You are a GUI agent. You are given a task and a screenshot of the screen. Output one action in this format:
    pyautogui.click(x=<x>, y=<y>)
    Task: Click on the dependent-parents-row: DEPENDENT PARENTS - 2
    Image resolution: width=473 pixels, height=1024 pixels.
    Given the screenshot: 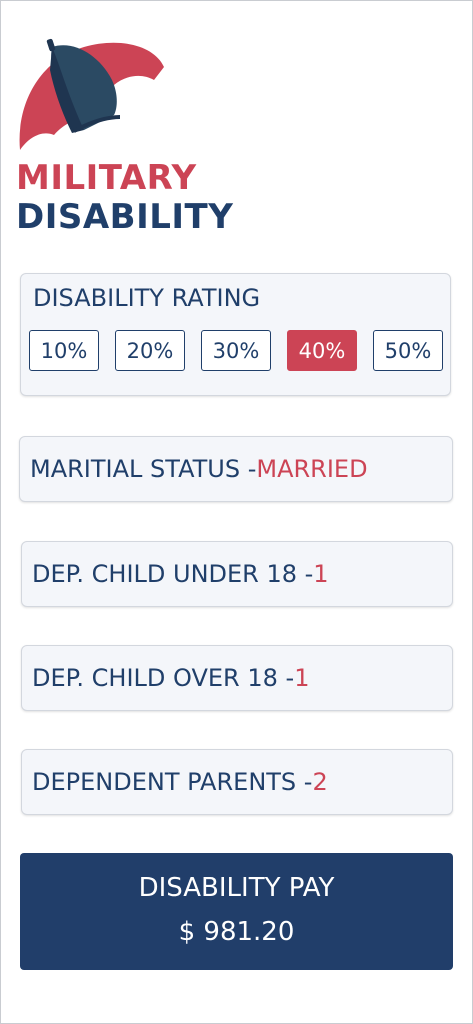 What is the action you would take?
    pyautogui.click(x=237, y=782)
    